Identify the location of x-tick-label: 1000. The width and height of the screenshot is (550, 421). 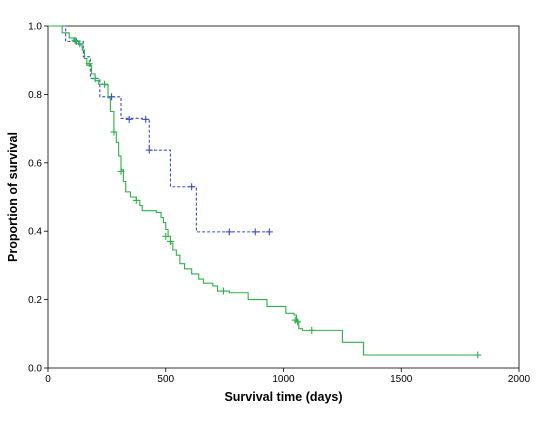
(283, 379).